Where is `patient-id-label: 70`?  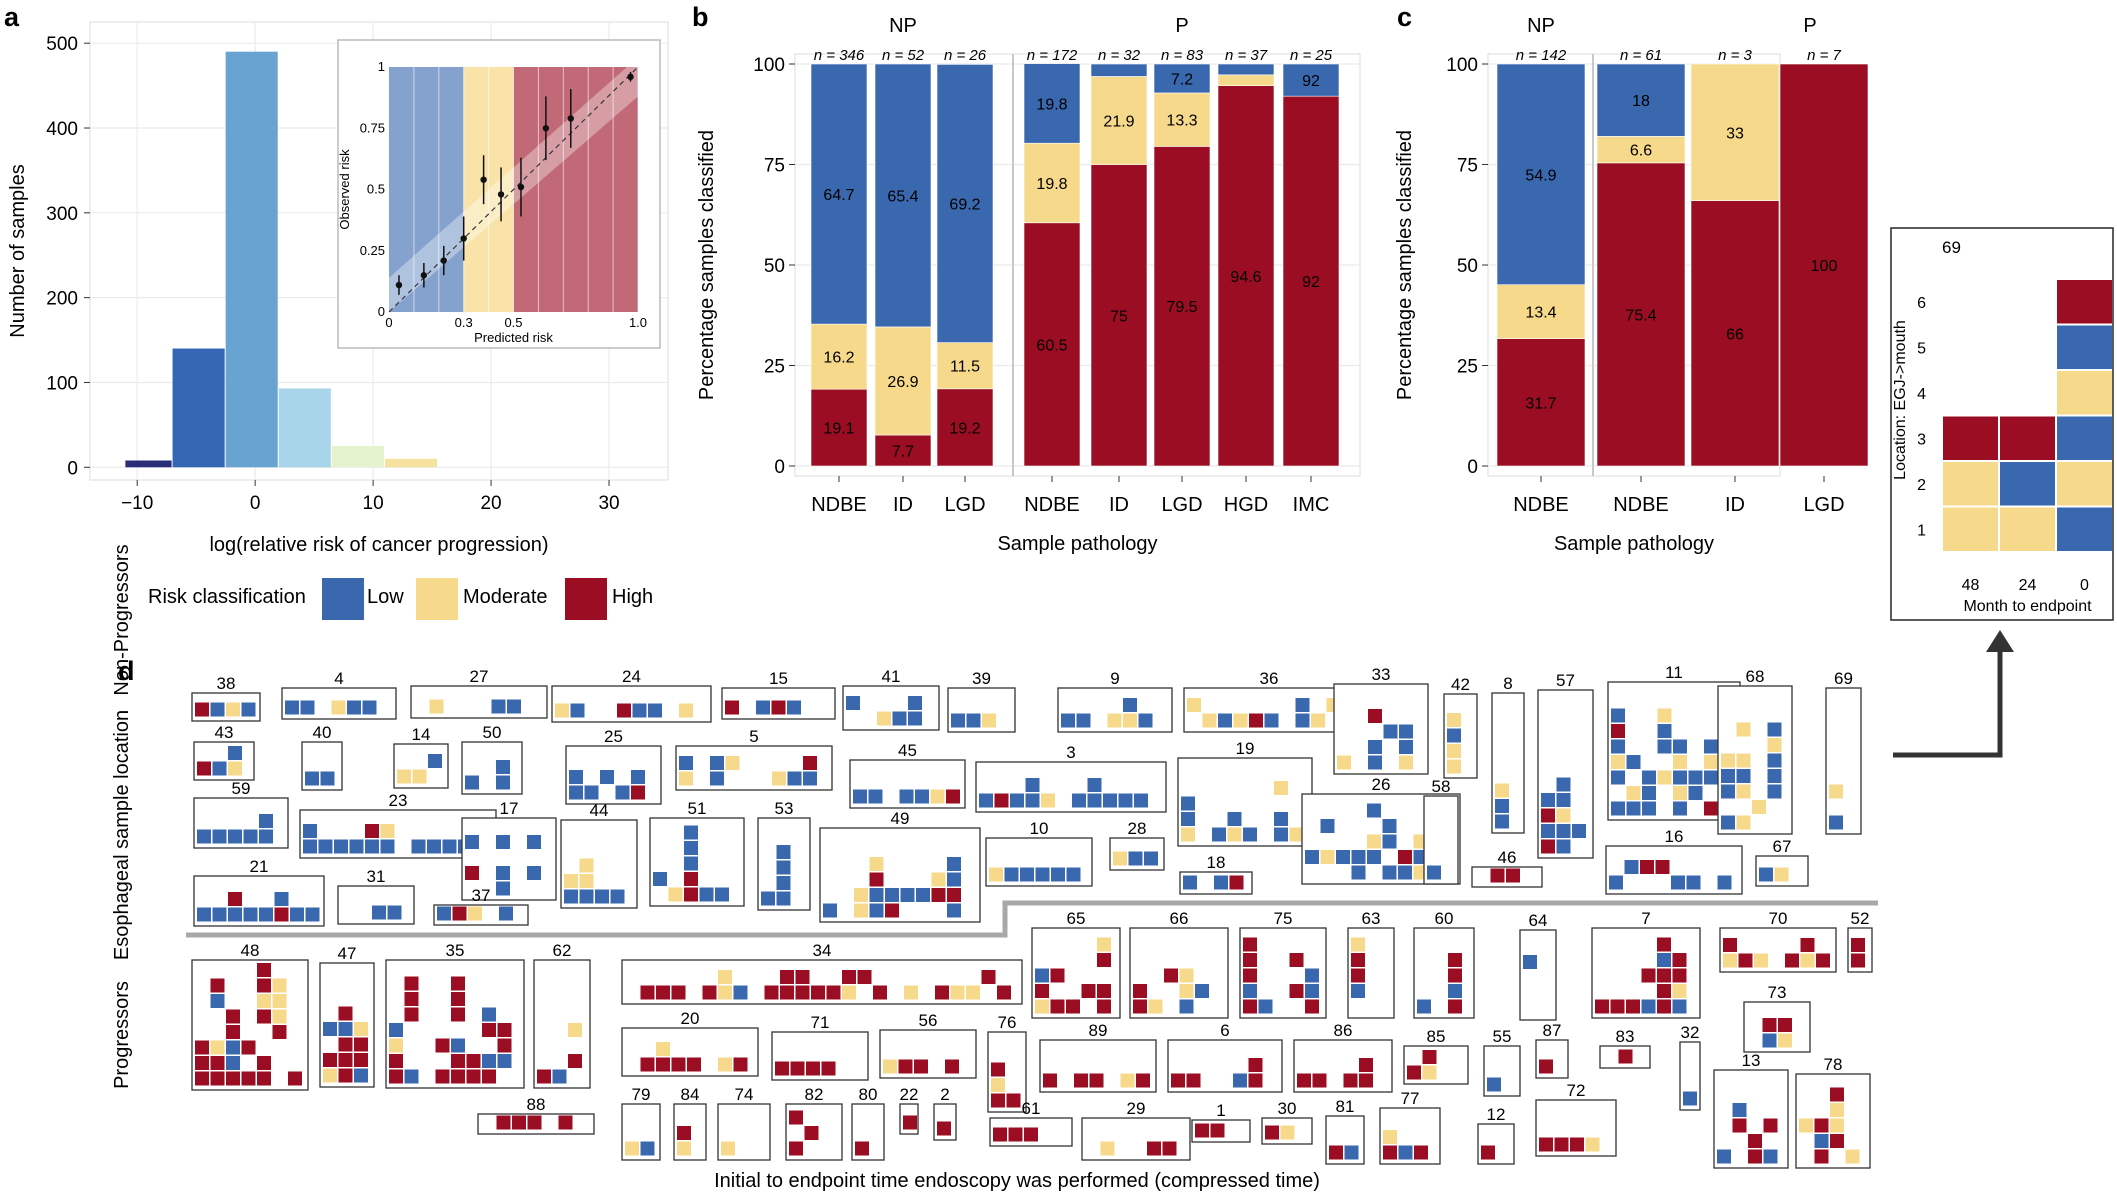 patient-id-label: 70 is located at coordinates (1778, 918).